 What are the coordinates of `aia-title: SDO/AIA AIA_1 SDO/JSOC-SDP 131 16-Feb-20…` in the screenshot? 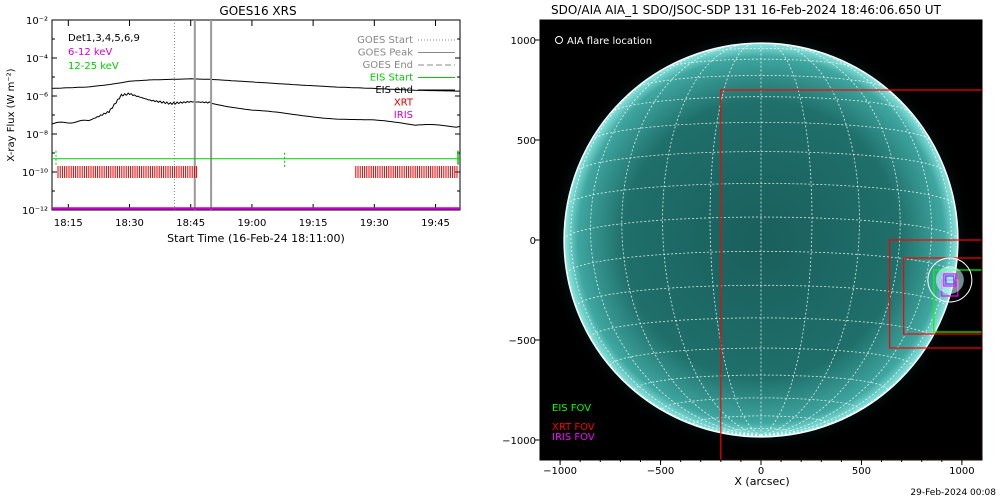 It's located at (746, 10).